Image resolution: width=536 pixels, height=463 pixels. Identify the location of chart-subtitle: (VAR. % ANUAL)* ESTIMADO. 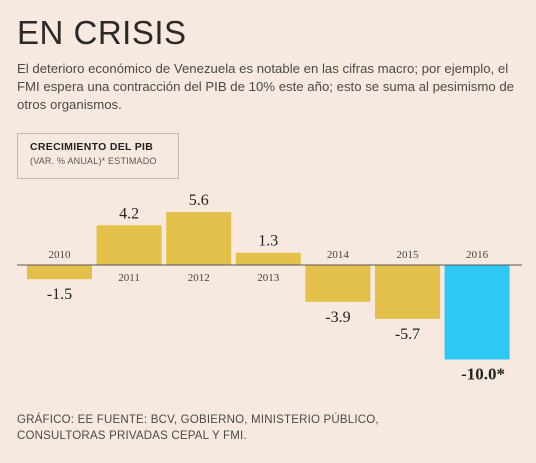
(93, 161).